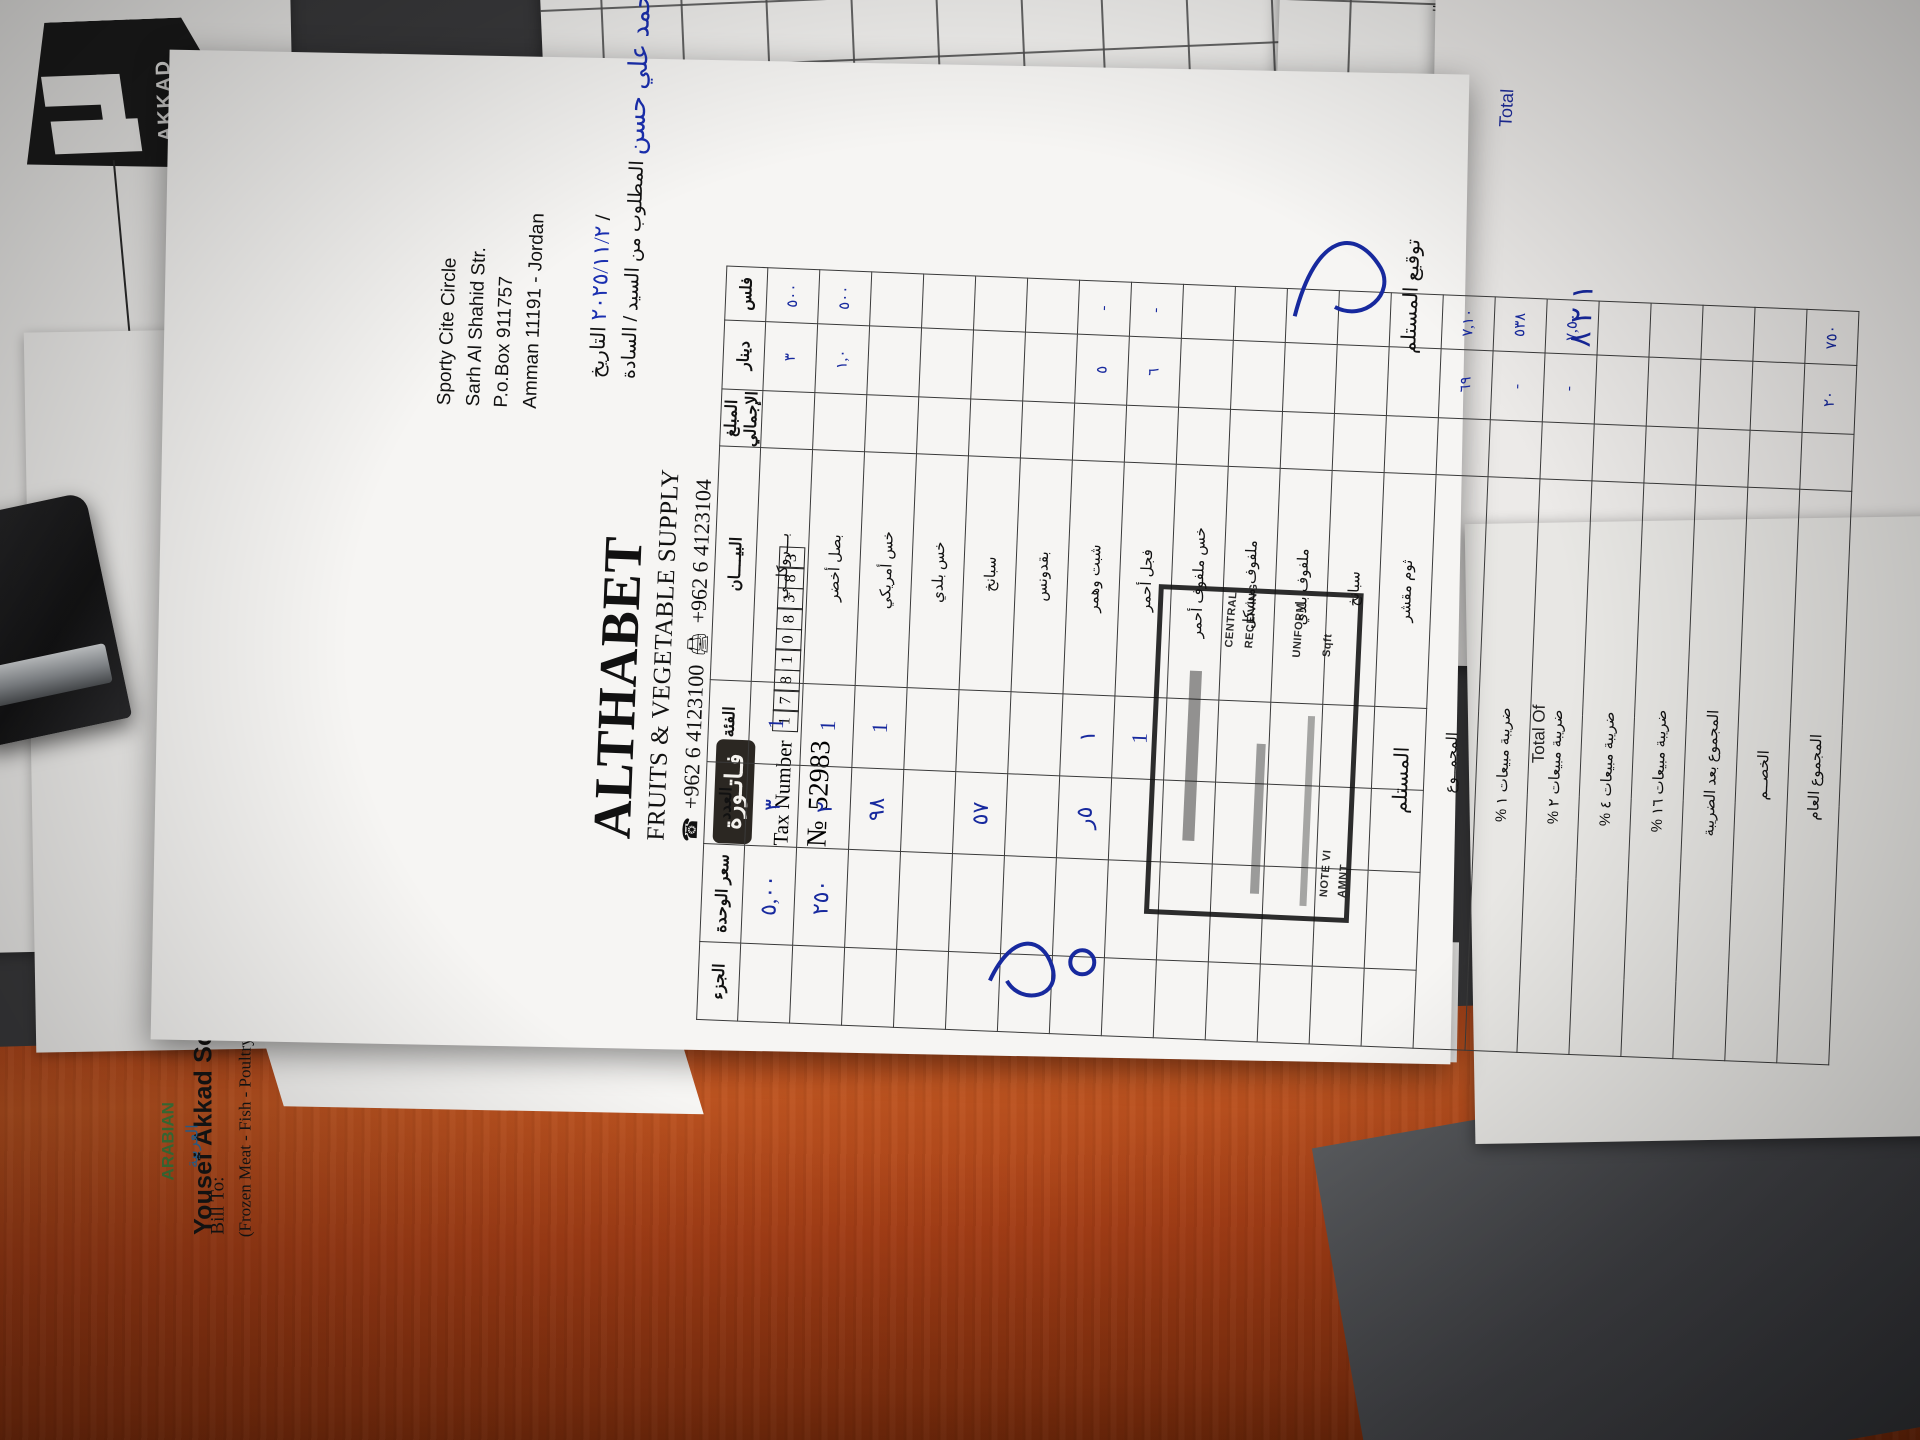 The image size is (1920, 1440). I want to click on cell-total_d: ٦, so click(1154, 372).